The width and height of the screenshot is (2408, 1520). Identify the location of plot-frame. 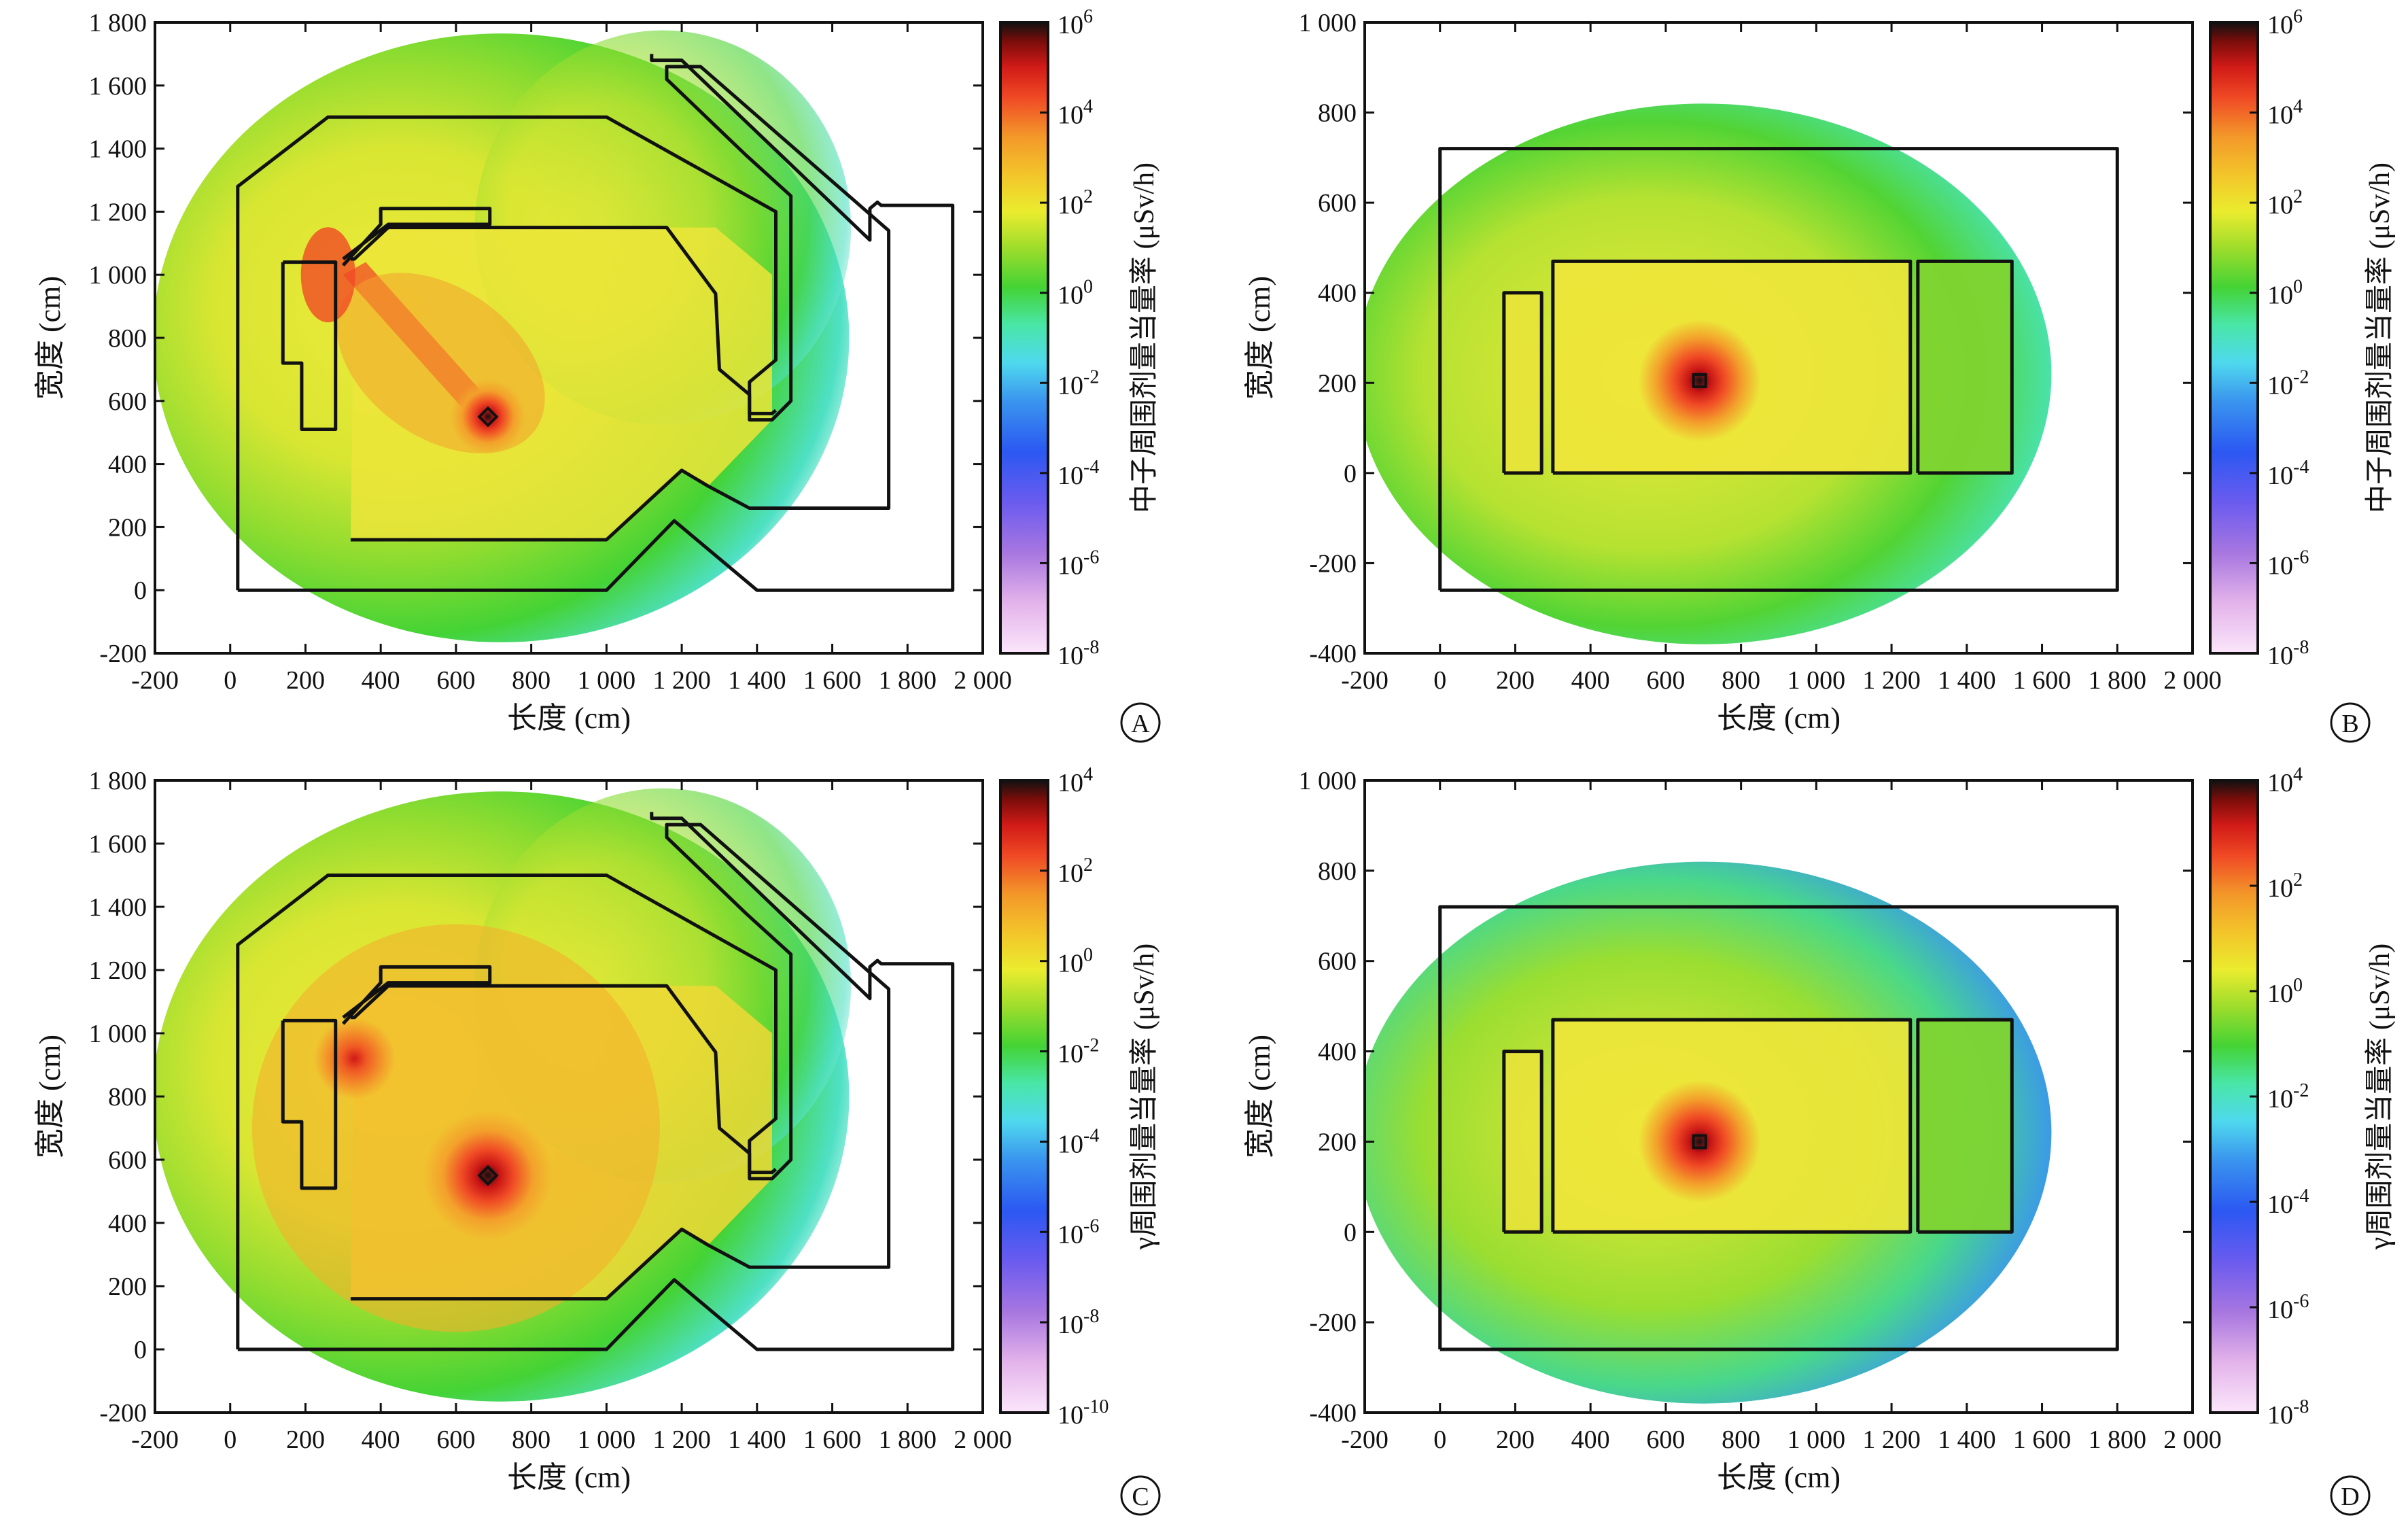
(1779, 1096).